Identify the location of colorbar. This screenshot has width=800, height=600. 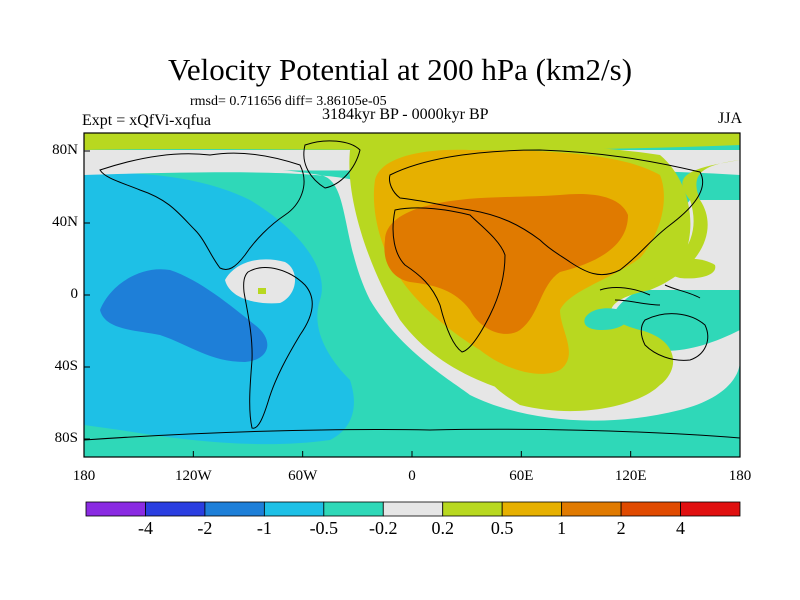
(413, 509).